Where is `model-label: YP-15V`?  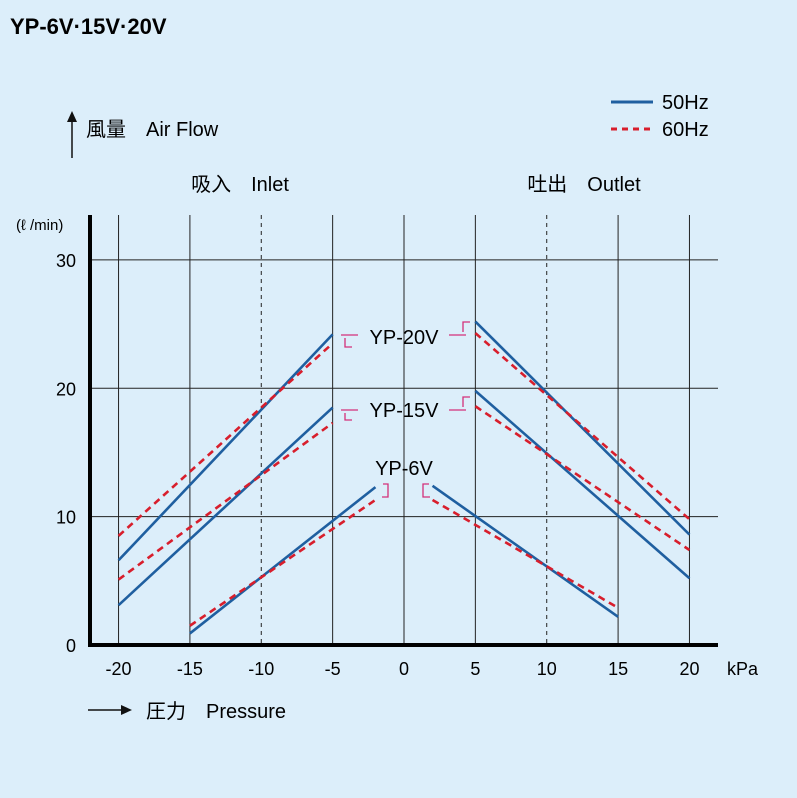 model-label: YP-15V is located at coordinates (405, 411).